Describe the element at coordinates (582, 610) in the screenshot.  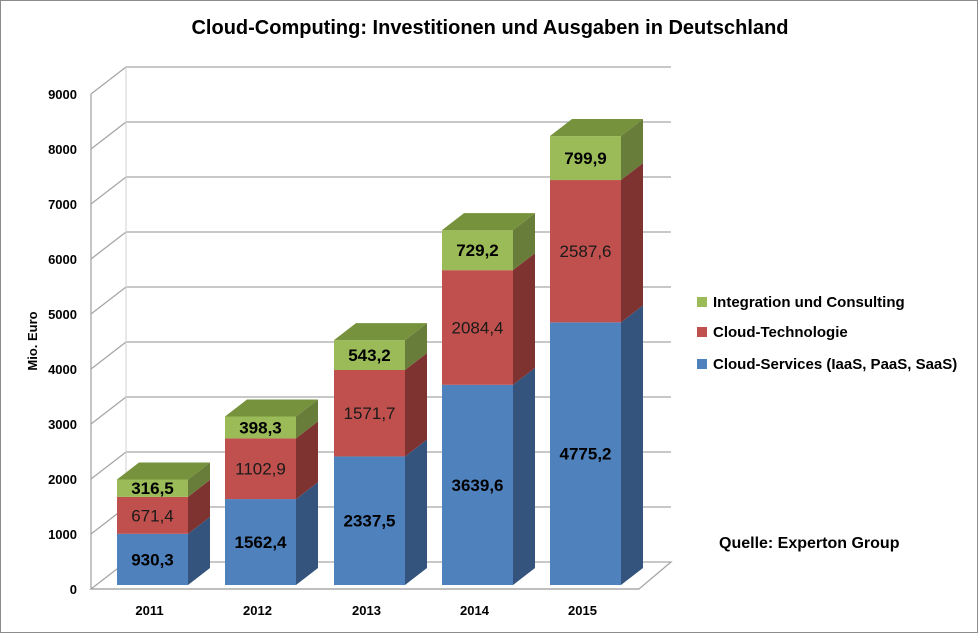
I see `x-tick-label: 2015` at that location.